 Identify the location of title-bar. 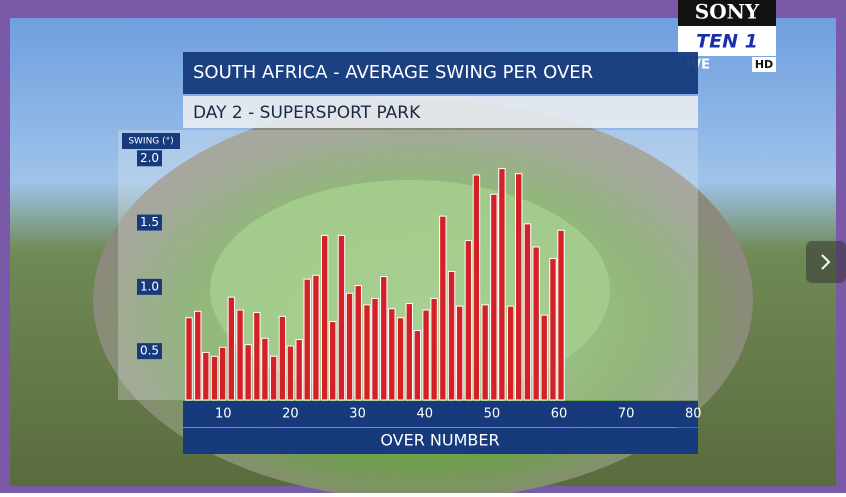
(440, 73).